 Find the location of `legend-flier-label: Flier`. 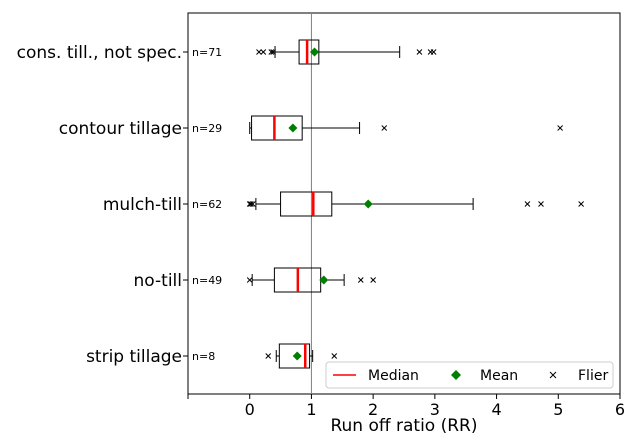

legend-flier-label: Flier is located at coordinates (593, 376).